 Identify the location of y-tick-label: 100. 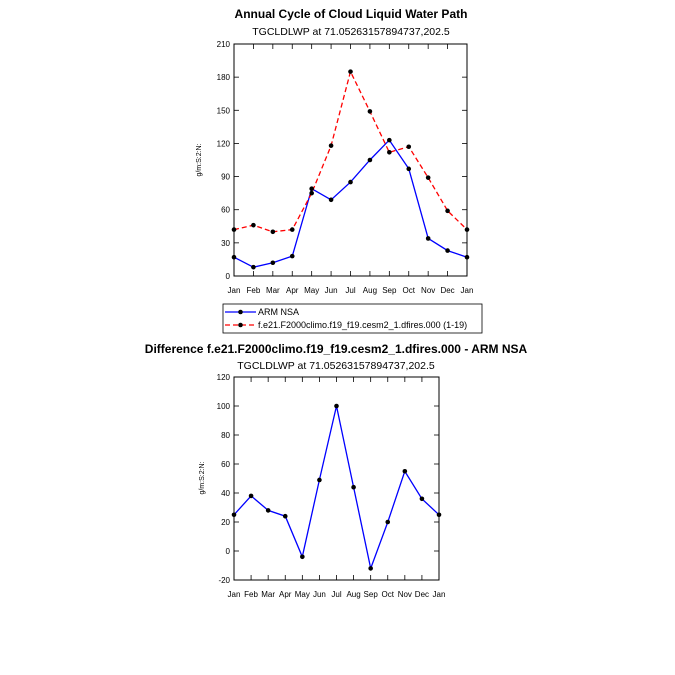
(224, 406).